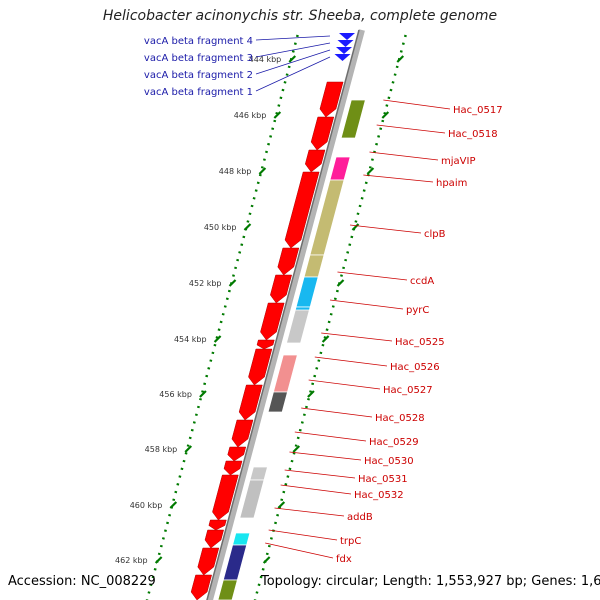 The image size is (600, 600). I want to click on gene-label-text: hpaim, so click(451, 183).